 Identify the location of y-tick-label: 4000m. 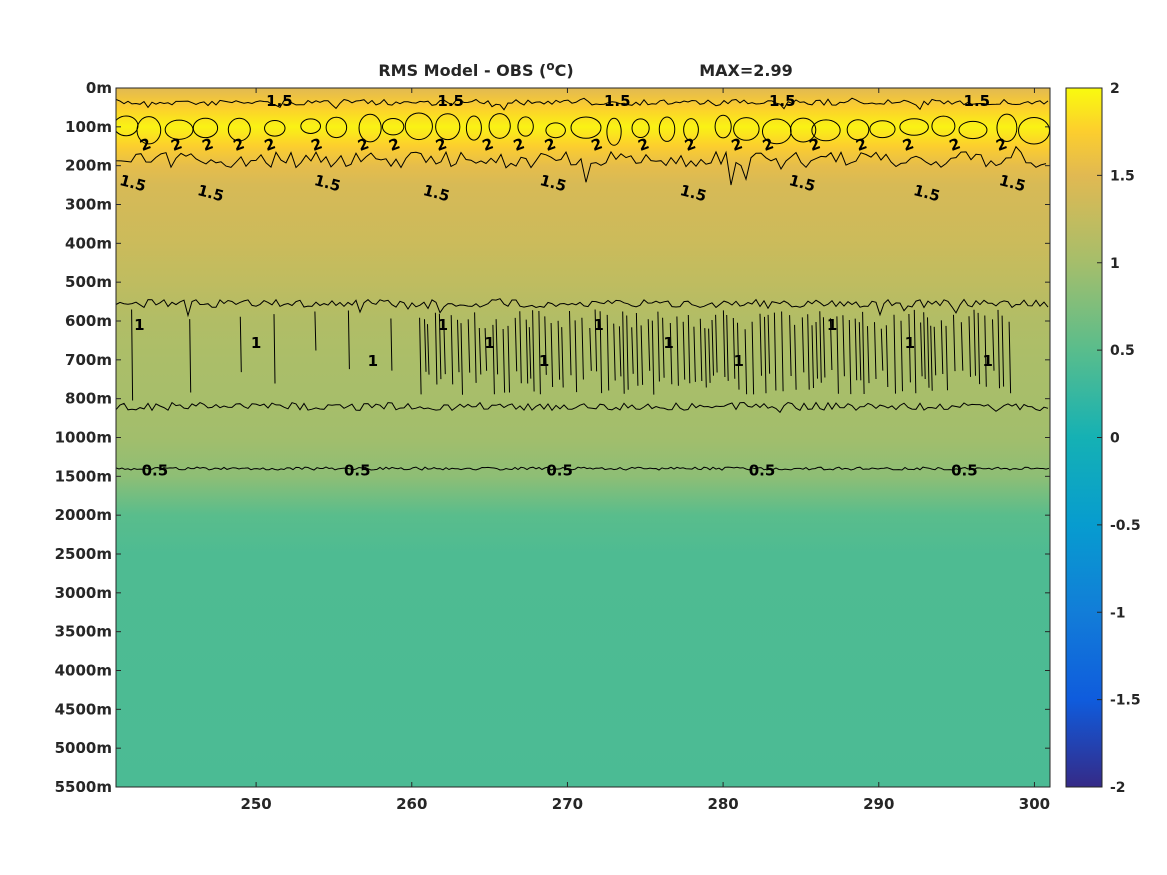
(83, 671).